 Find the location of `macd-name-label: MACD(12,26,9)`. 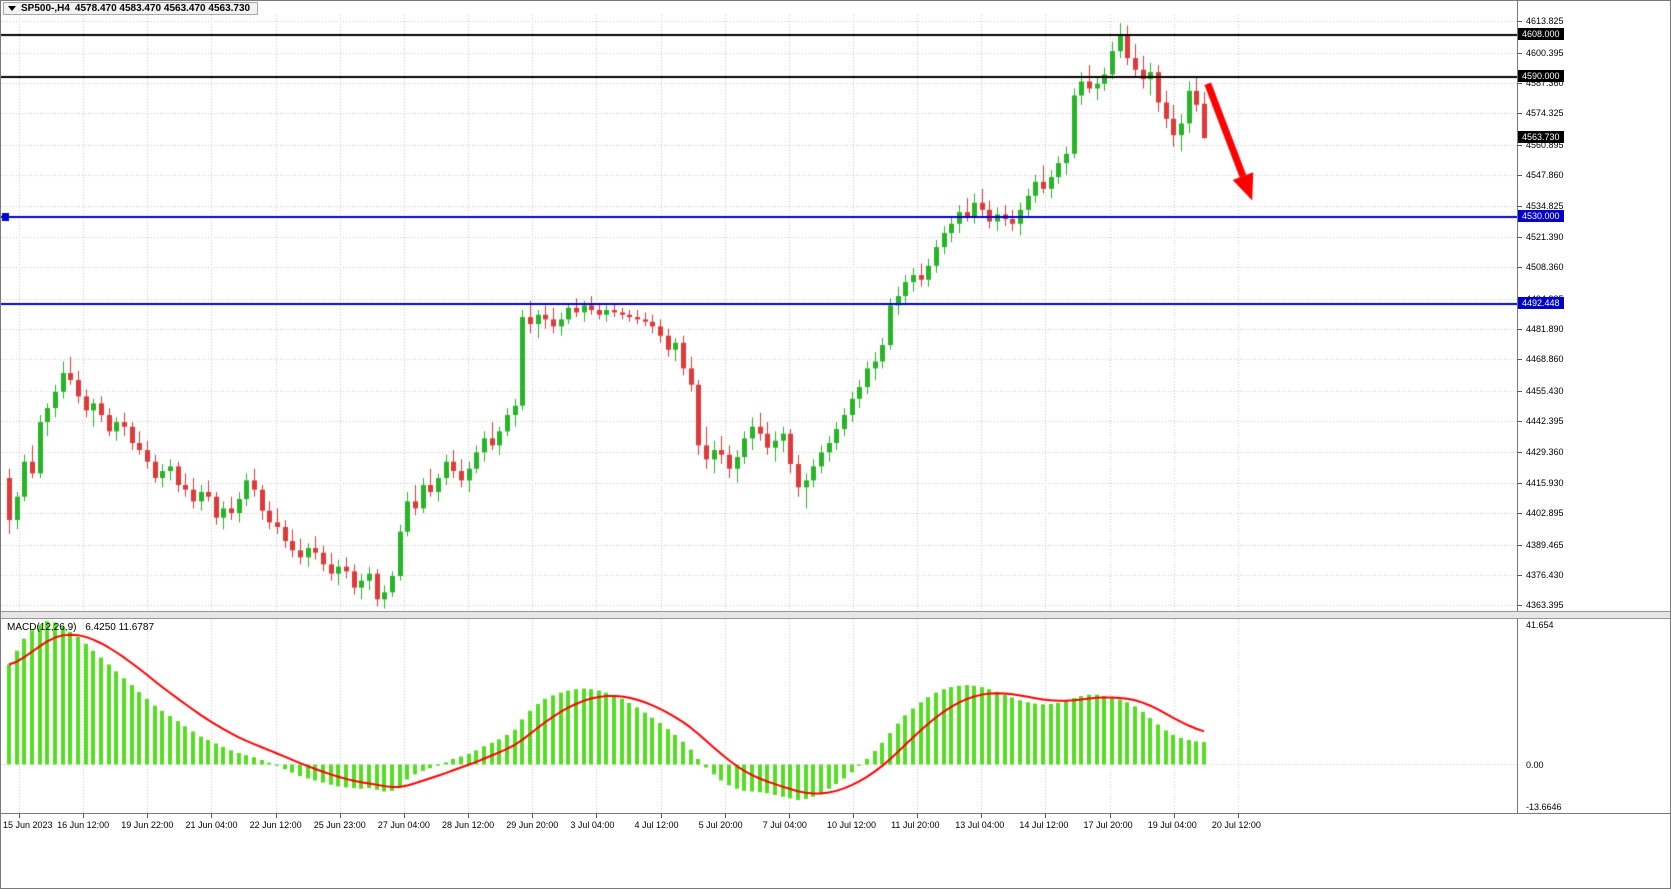

macd-name-label: MACD(12,26,9) is located at coordinates (42, 627).